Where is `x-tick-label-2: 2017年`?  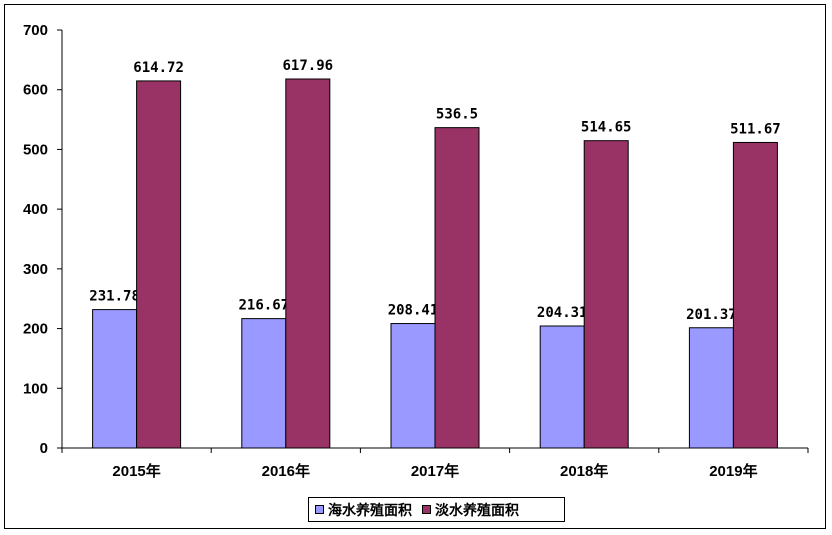
x-tick-label-2: 2017年 is located at coordinates (435, 471).